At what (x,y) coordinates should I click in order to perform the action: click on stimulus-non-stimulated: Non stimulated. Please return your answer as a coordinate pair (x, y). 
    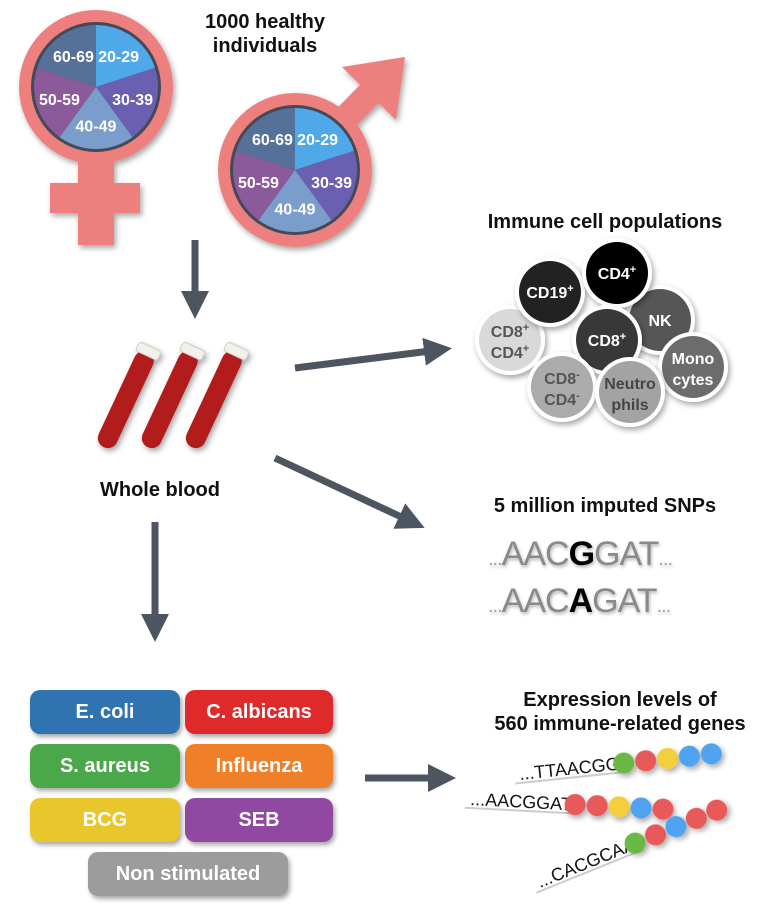
    Looking at the image, I should click on (188, 874).